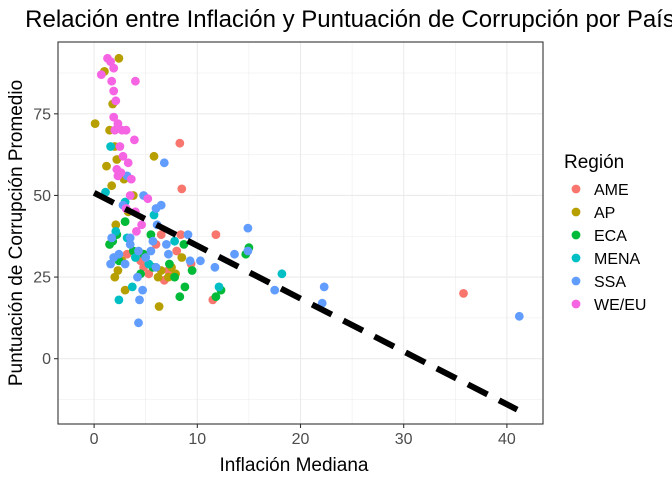  Describe the element at coordinates (42, 278) in the screenshot. I see `y-tick-label: 25` at that location.